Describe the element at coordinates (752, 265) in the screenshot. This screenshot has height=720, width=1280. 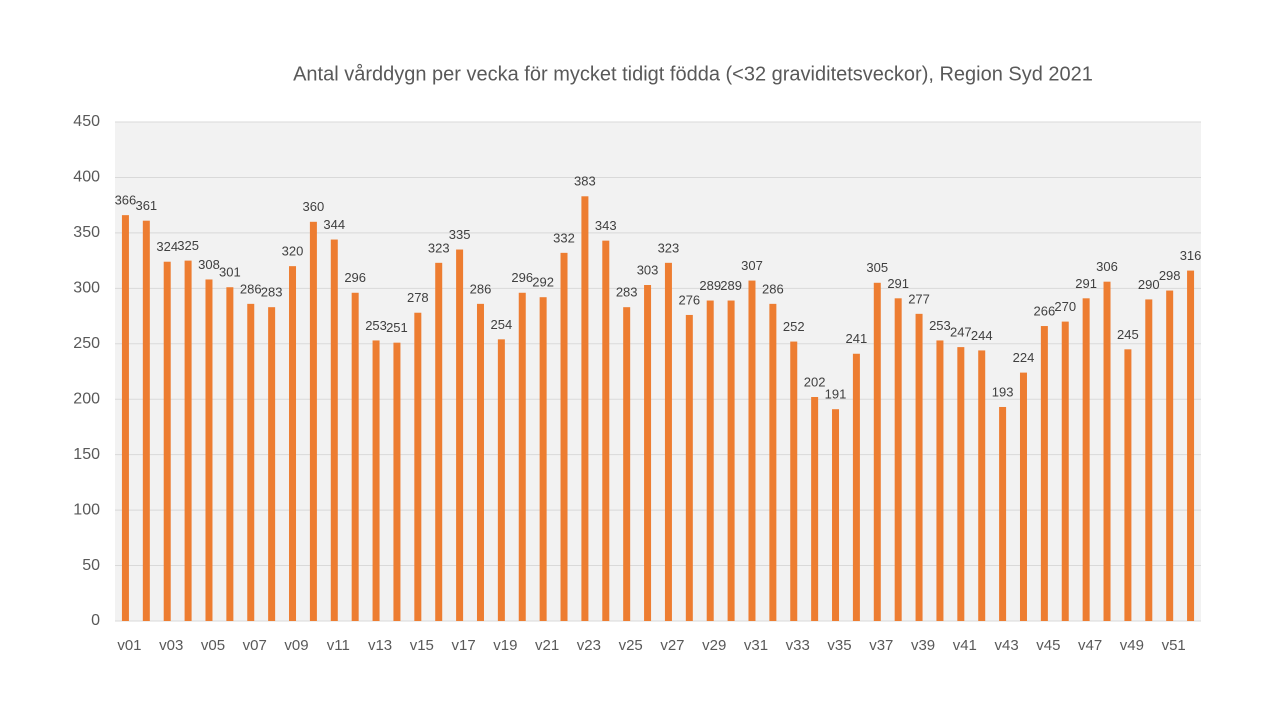
I see `data-label: 307` at that location.